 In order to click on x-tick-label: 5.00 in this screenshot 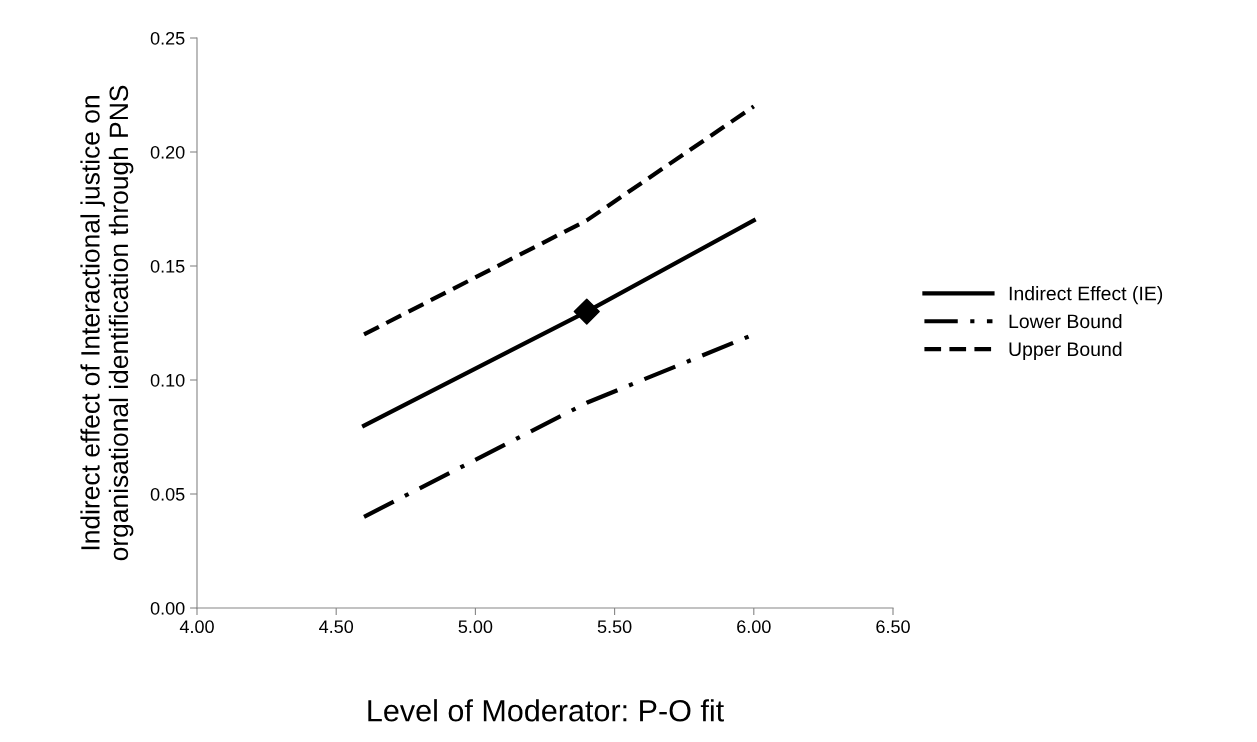, I will do `click(475, 627)`.